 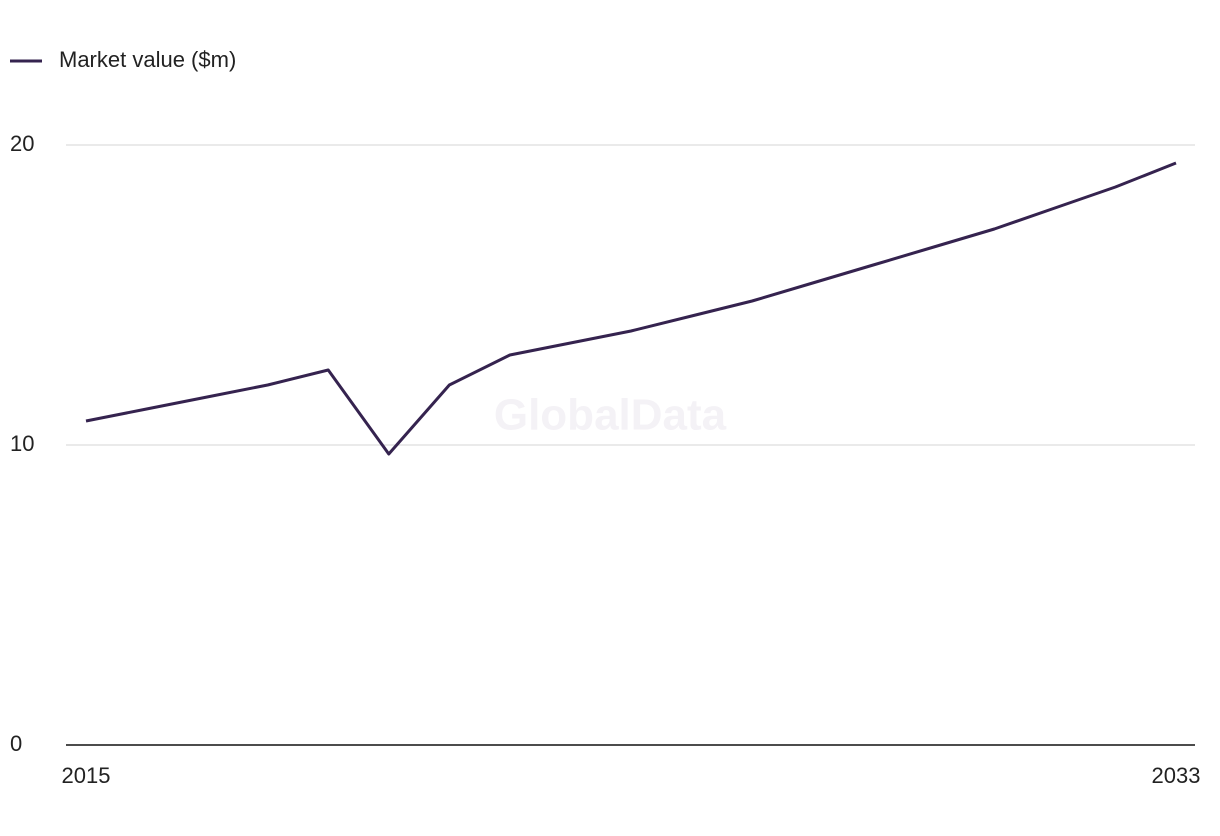 What do you see at coordinates (86, 775) in the screenshot?
I see `x-tick-label: 2015` at bounding box center [86, 775].